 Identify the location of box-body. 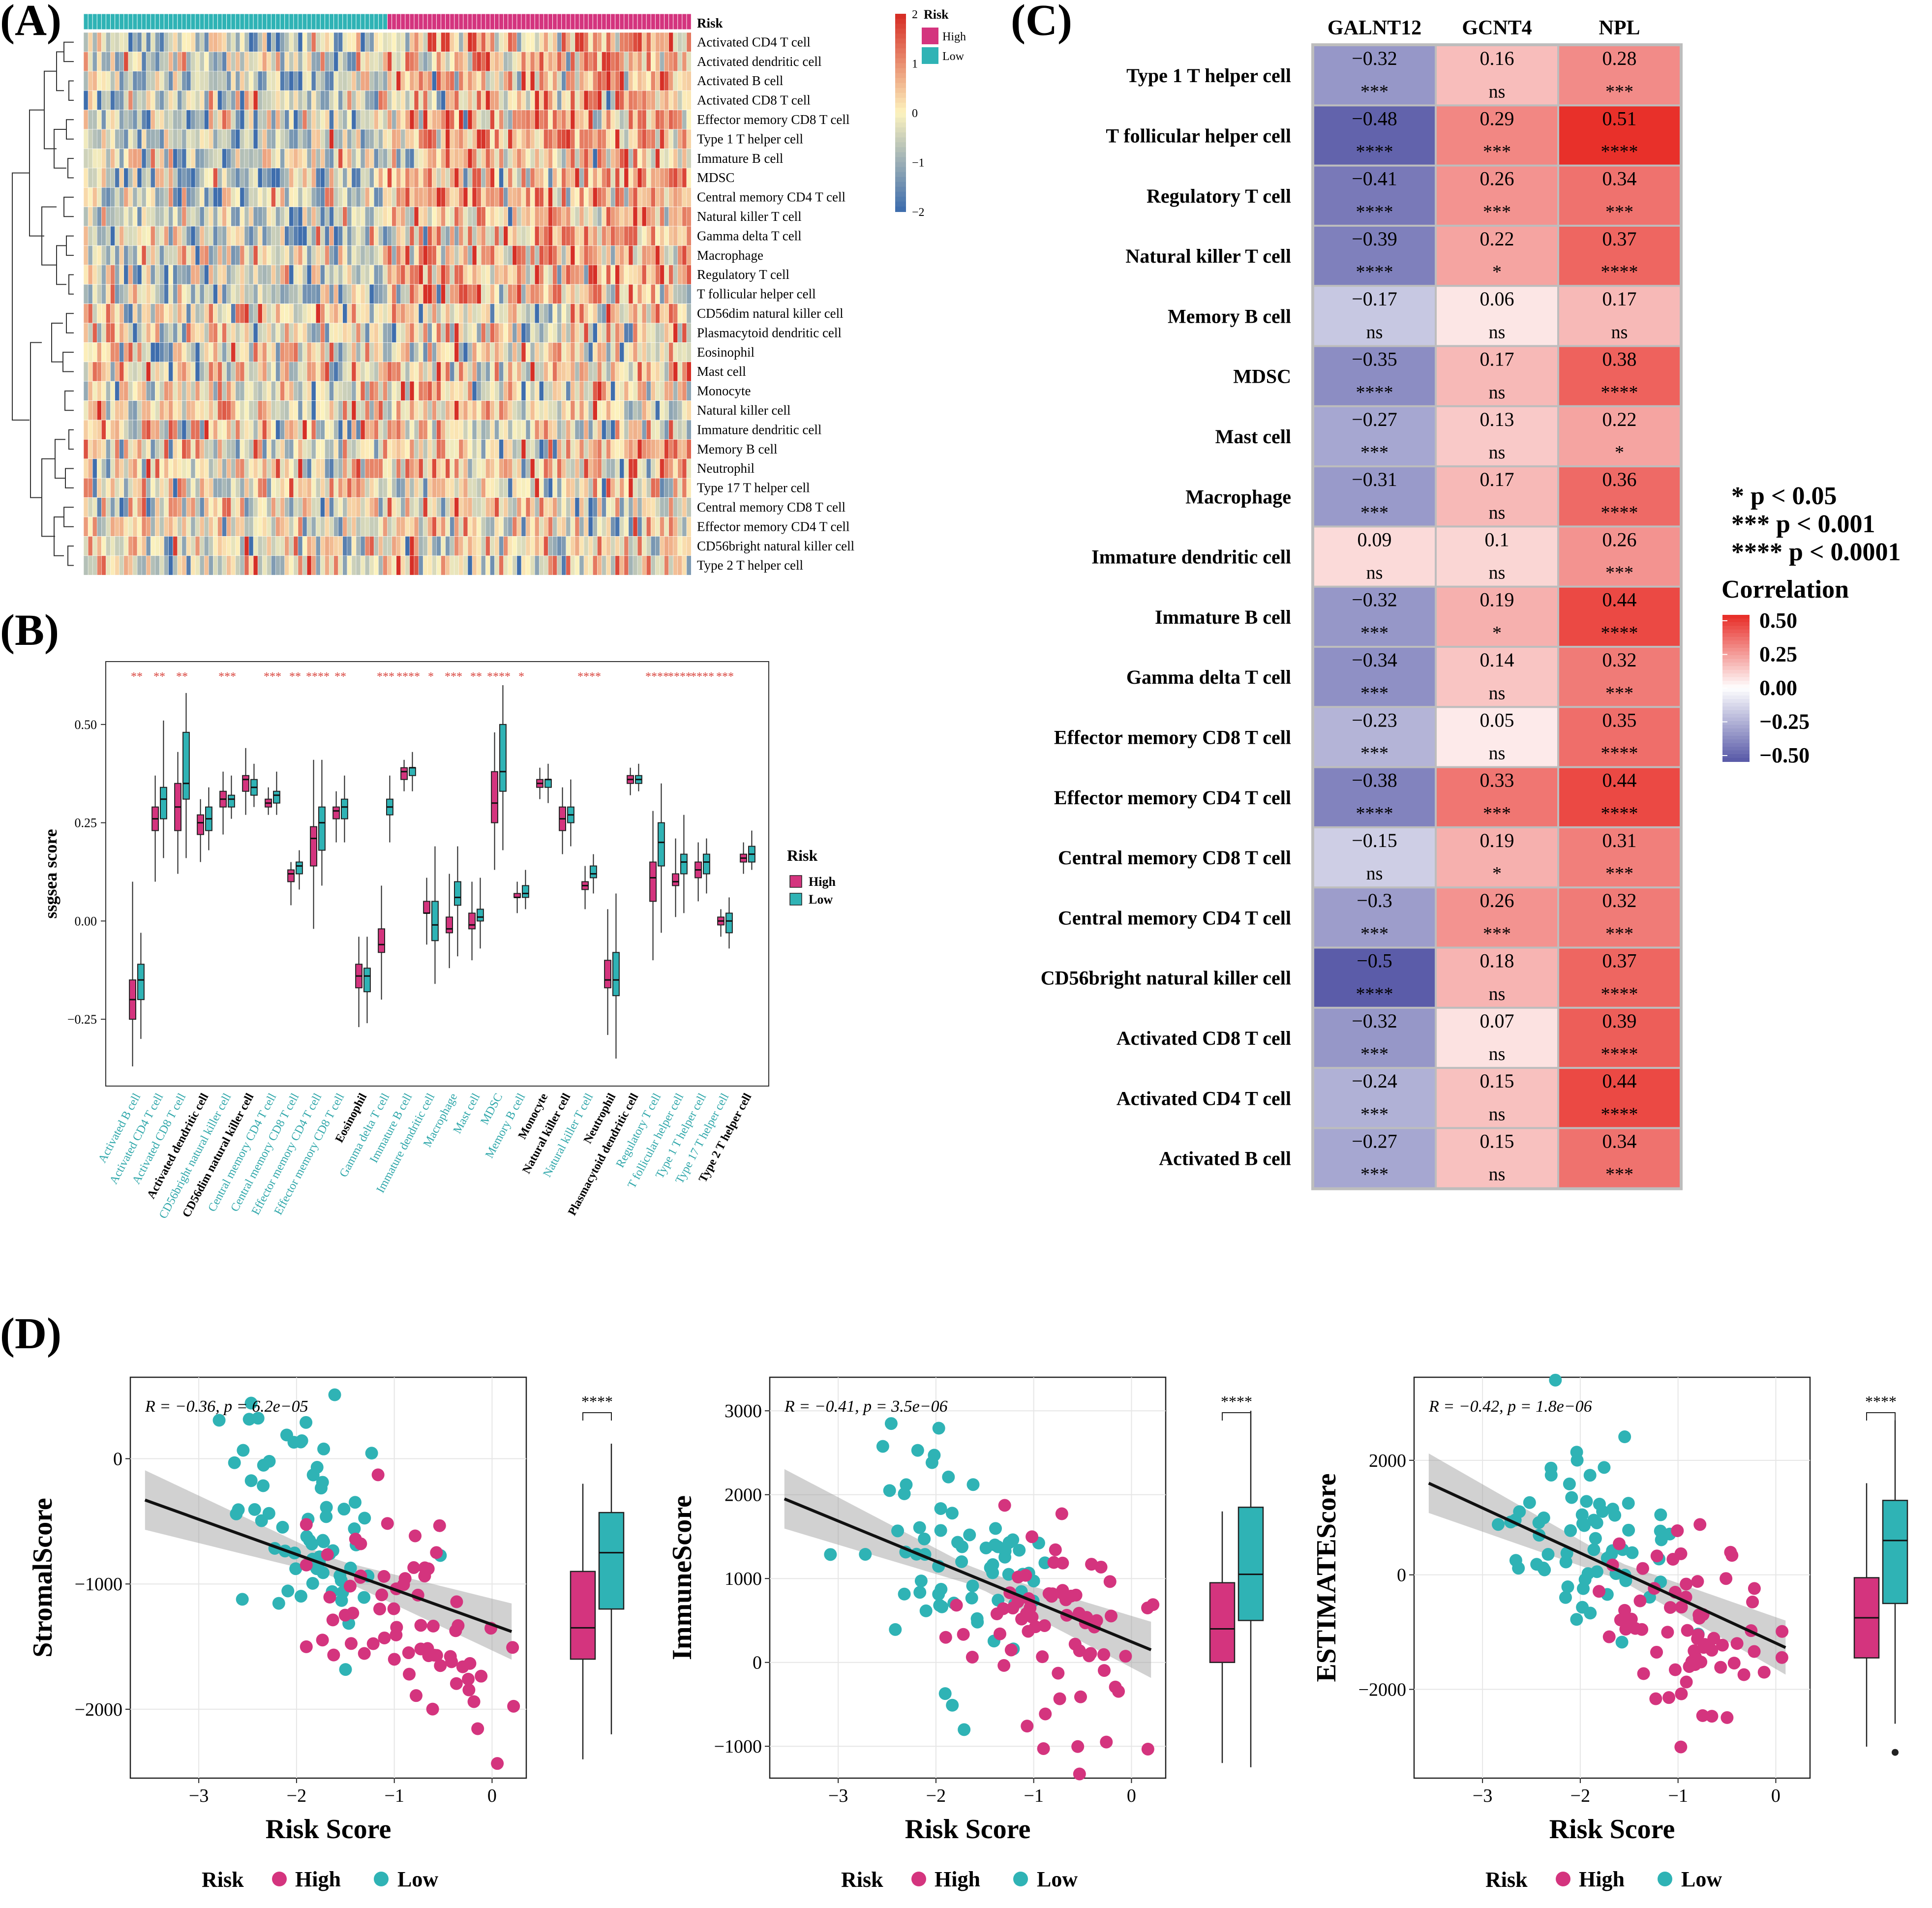
(246, 784).